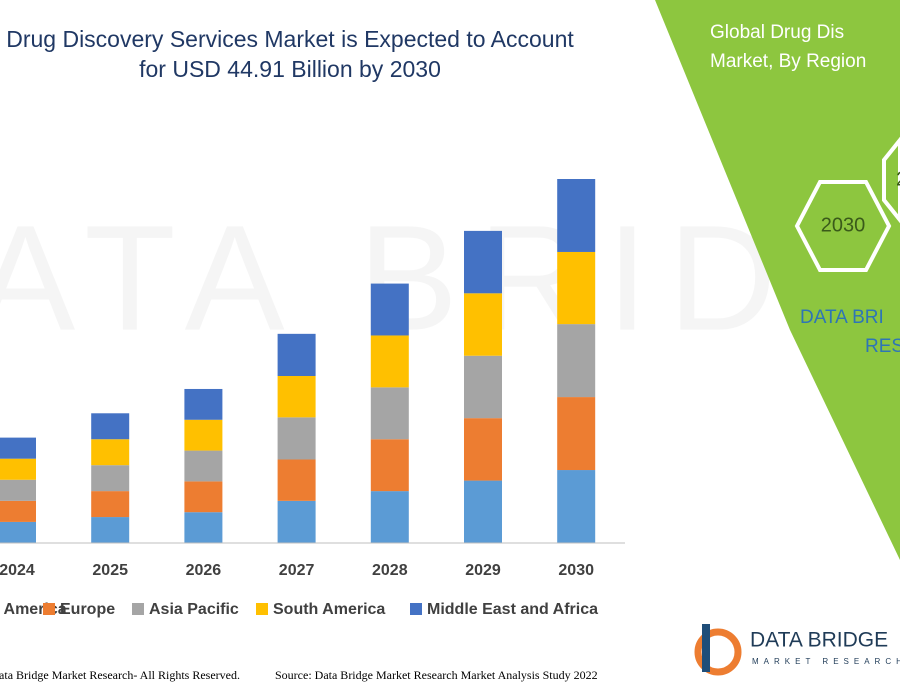  What do you see at coordinates (390, 570) in the screenshot?
I see `x-tick-label: 2028` at bounding box center [390, 570].